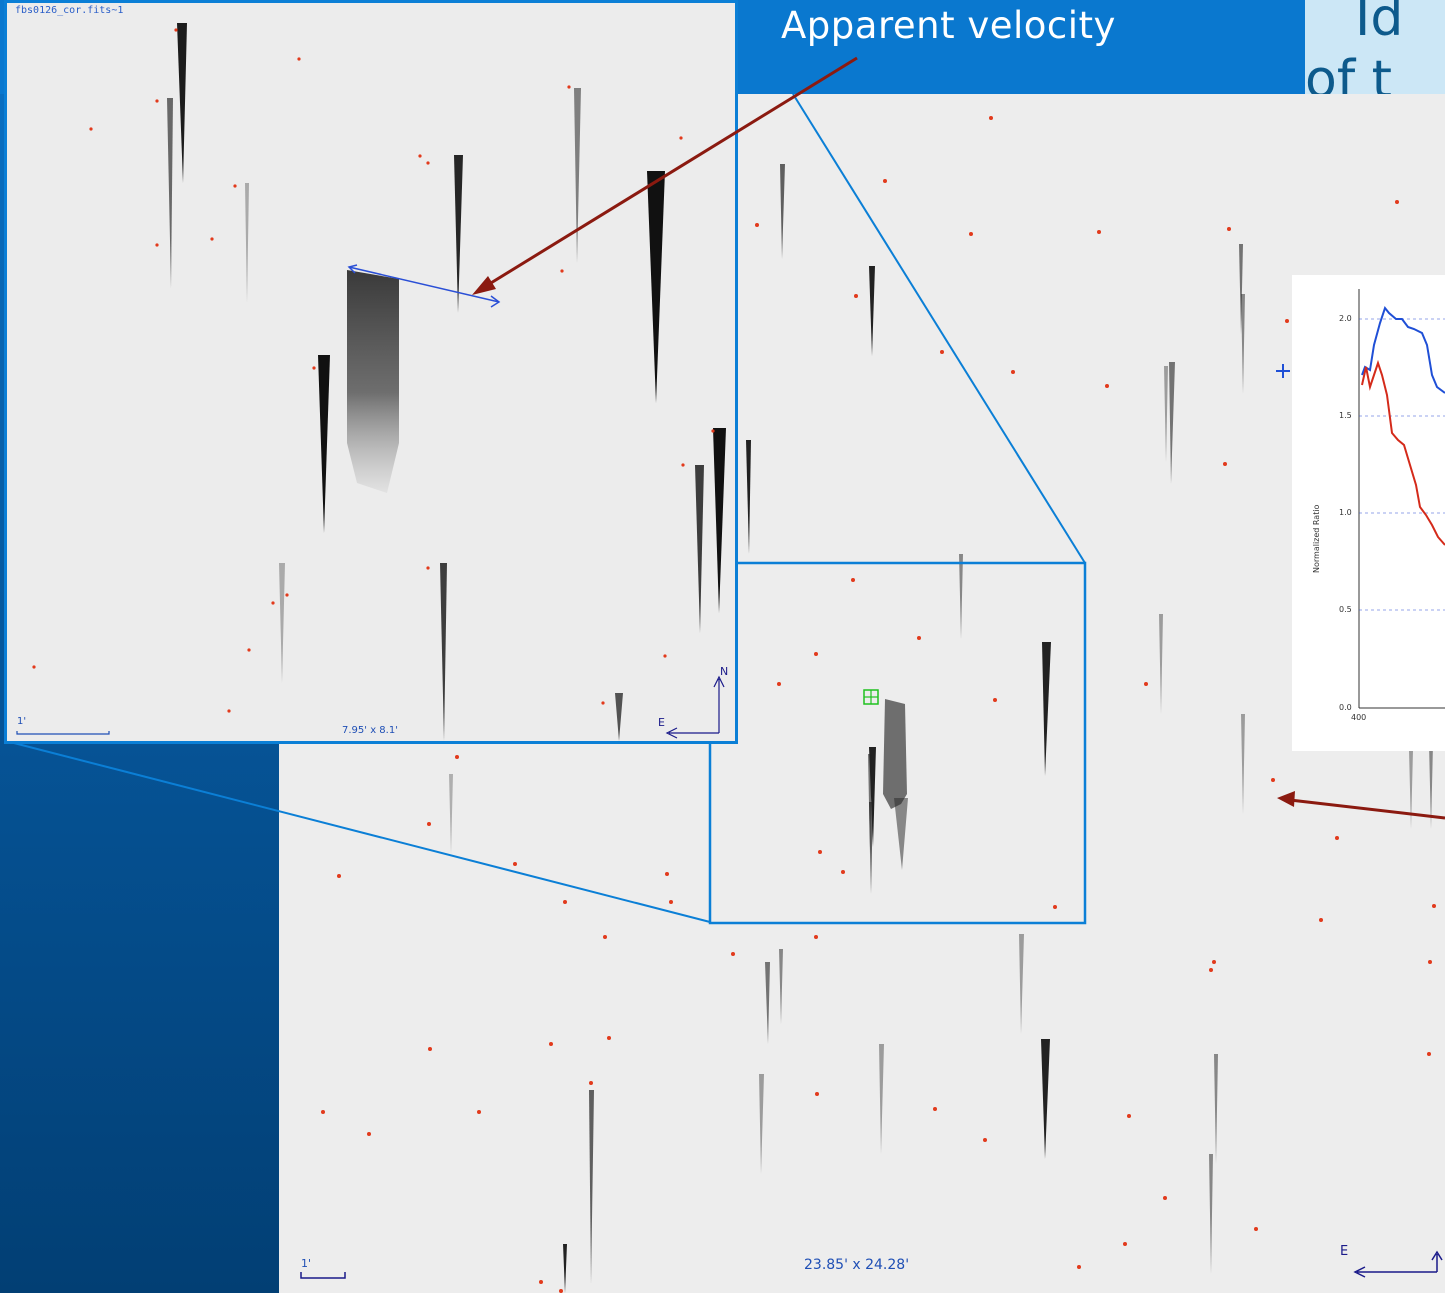 This screenshot has width=1445, height=1293. Describe the element at coordinates (1345, 609) in the screenshot. I see `y-tick-0-5: 0.5` at that location.